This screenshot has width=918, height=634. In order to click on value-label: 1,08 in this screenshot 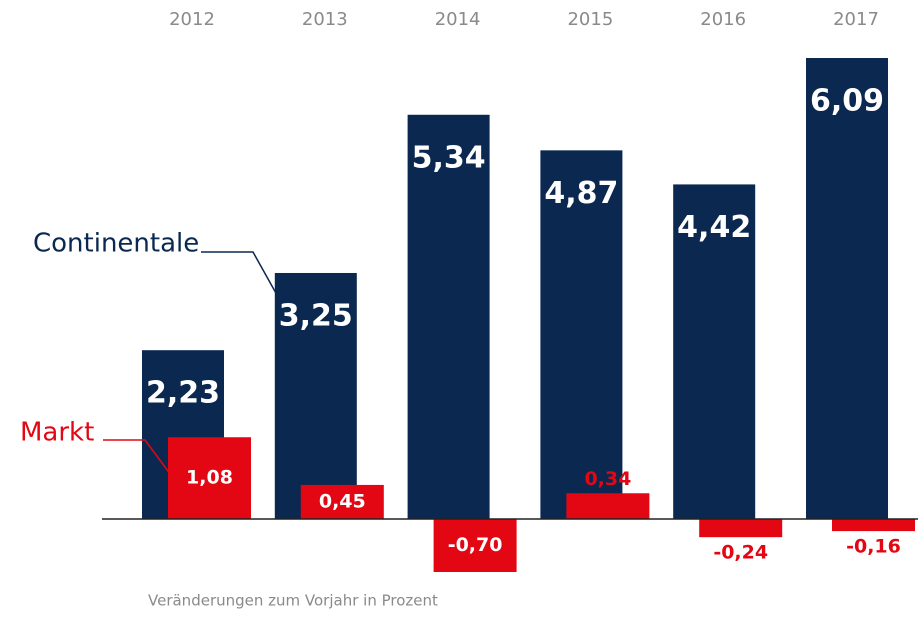, I will do `click(209, 478)`.